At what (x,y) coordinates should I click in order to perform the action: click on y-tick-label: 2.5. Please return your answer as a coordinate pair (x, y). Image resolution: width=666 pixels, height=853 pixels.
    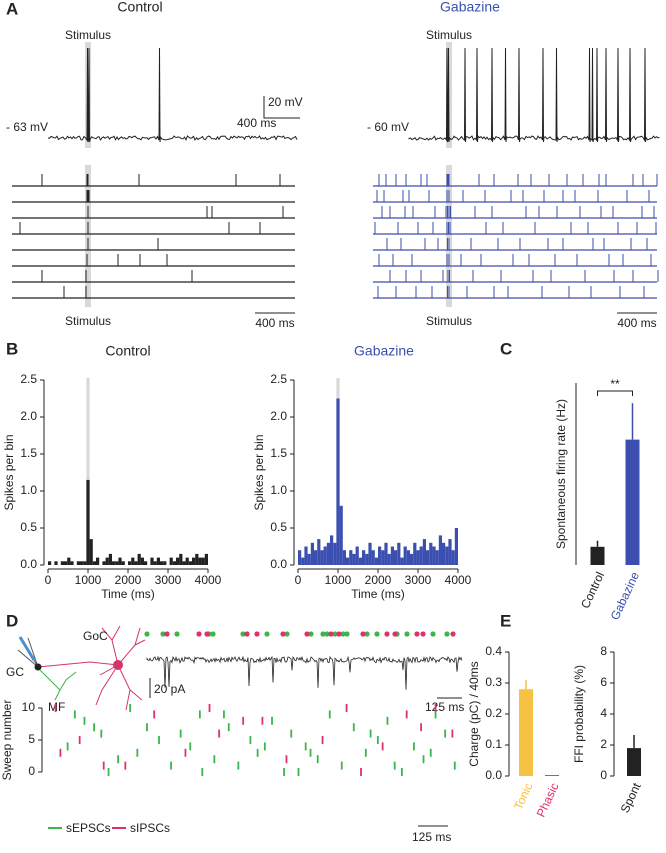
    Looking at the image, I should click on (28, 379).